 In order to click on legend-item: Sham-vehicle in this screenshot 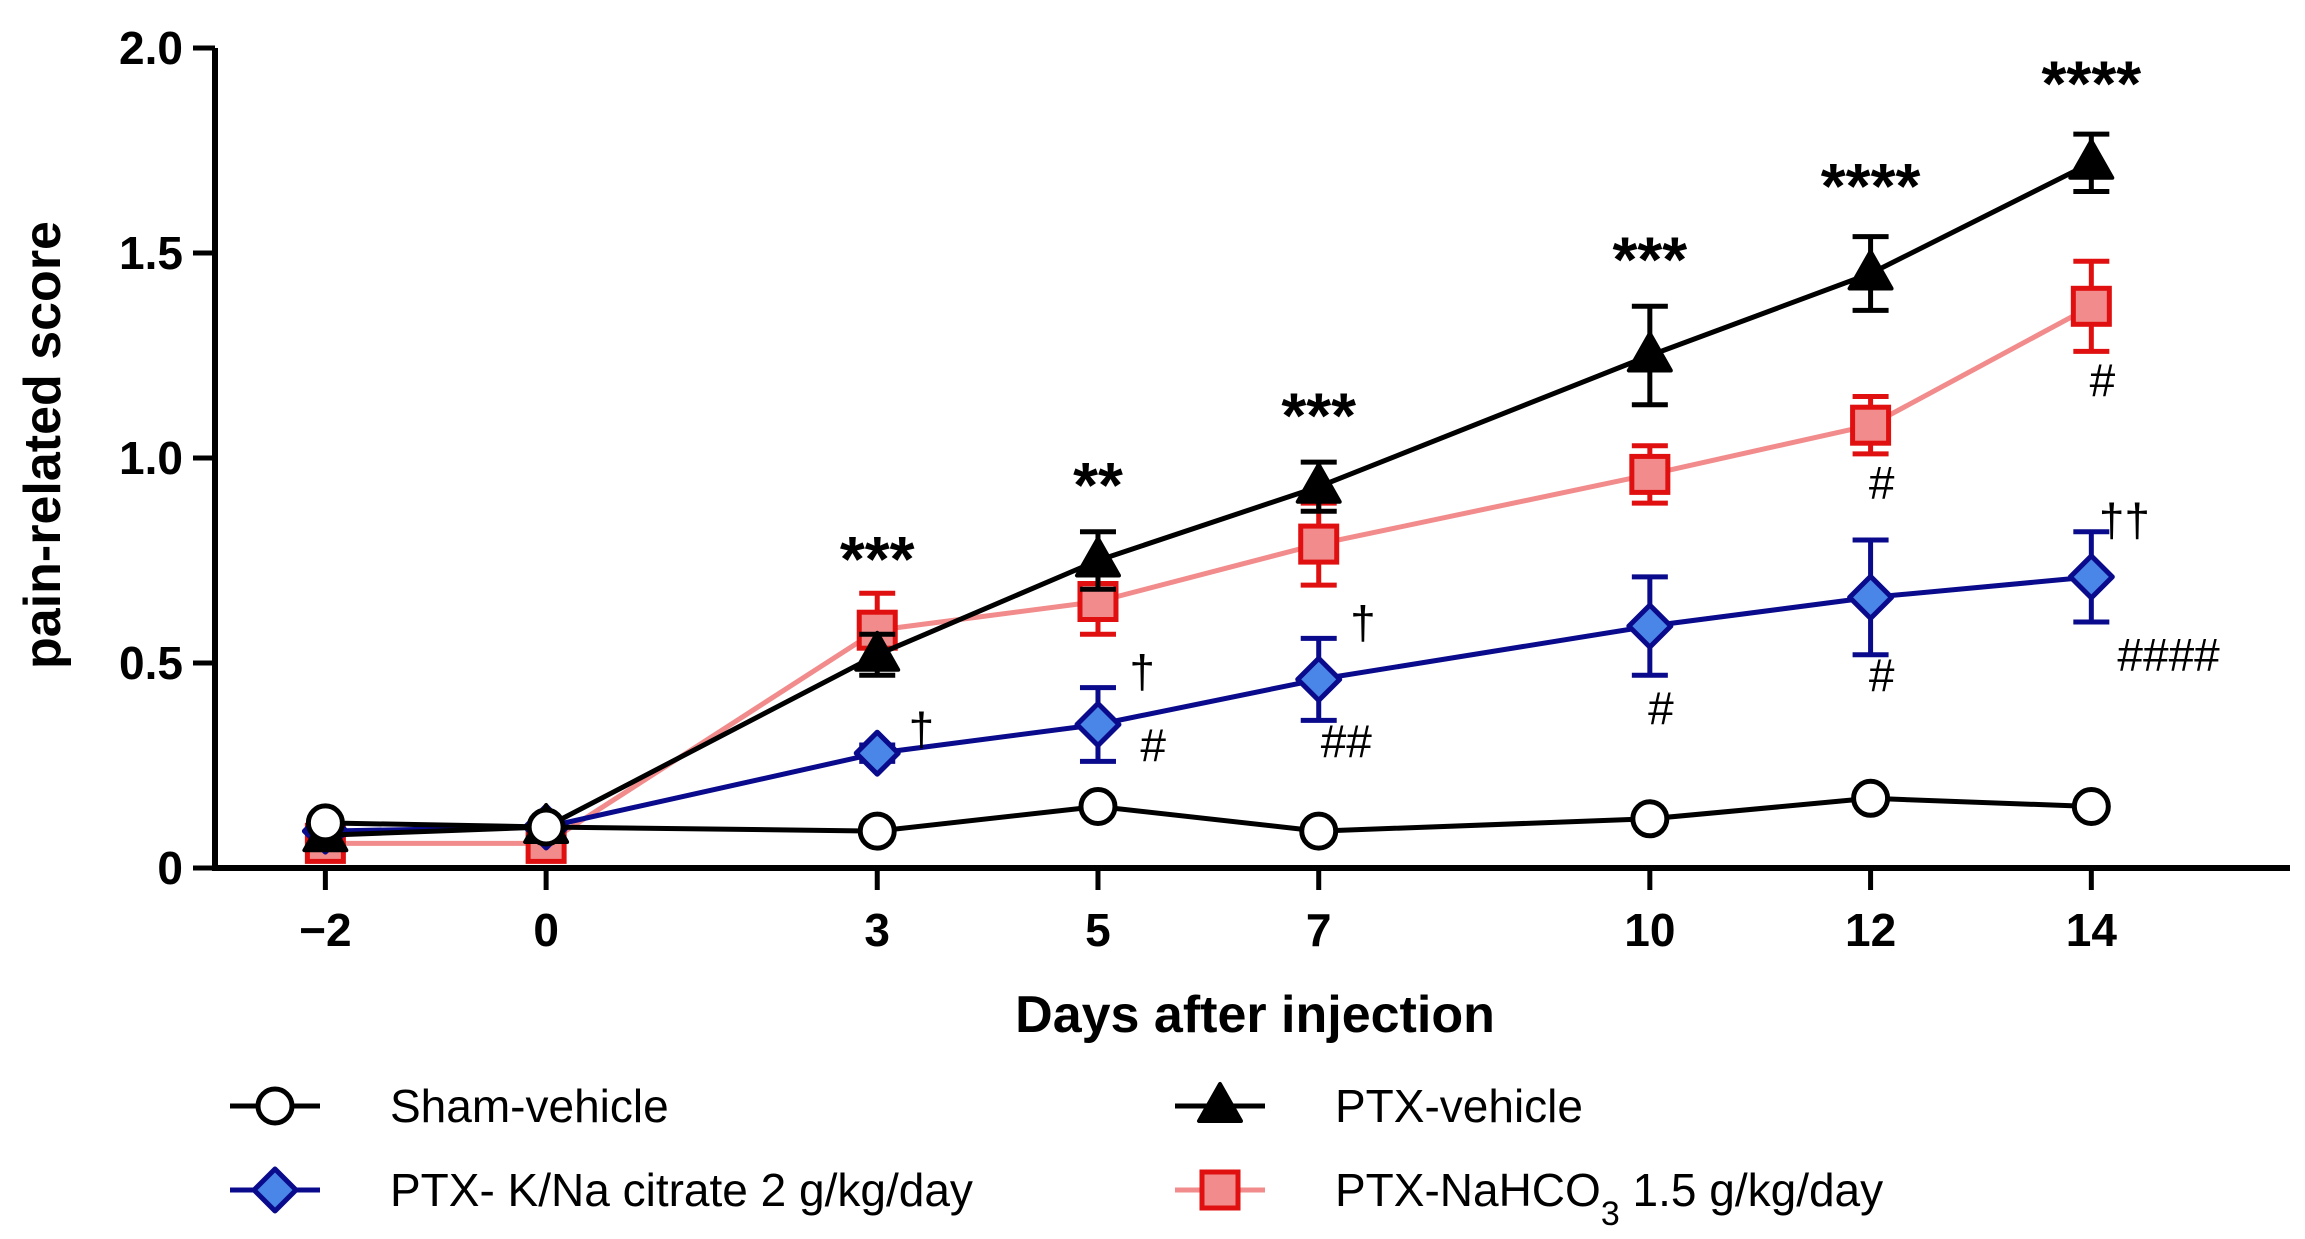, I will do `click(449, 1106)`.